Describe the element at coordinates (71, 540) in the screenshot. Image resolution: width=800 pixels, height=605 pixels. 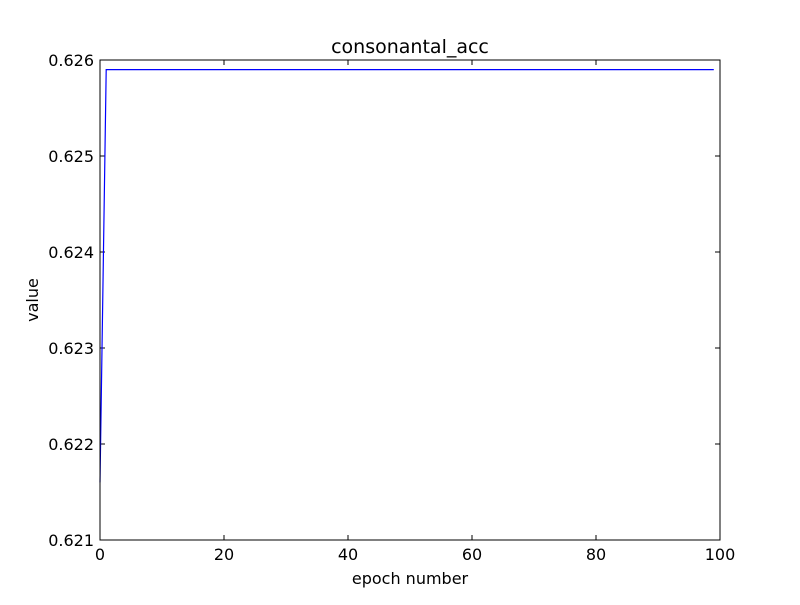
I see `y-tick-label: 0.621` at that location.